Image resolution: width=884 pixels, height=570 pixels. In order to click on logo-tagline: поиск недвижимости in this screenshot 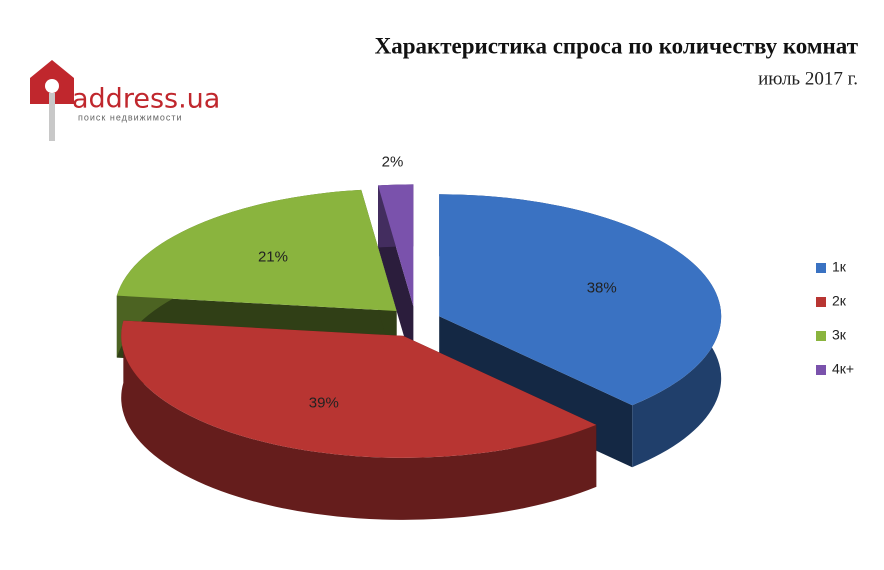, I will do `click(130, 117)`.